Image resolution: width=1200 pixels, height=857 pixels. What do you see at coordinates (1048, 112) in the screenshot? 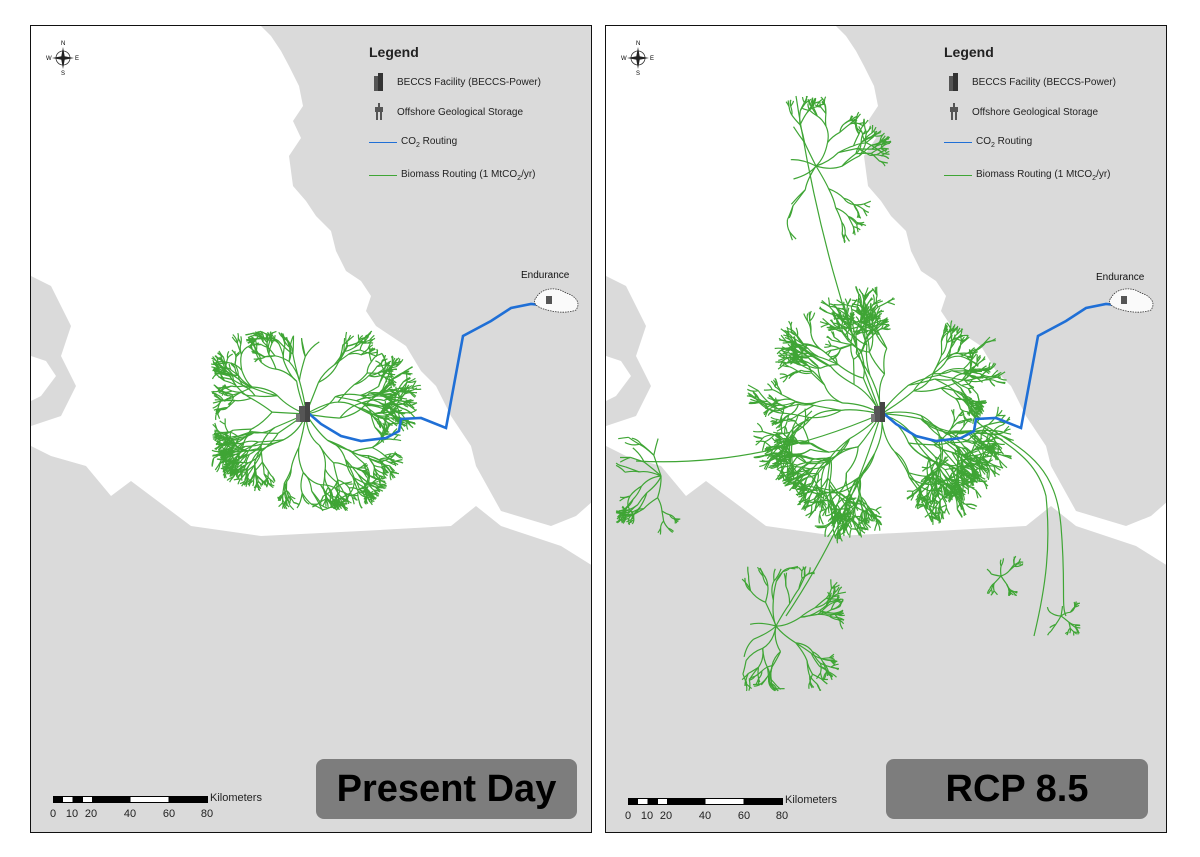
I see `legend-item-storage: Offshore Geological Storage` at bounding box center [1048, 112].